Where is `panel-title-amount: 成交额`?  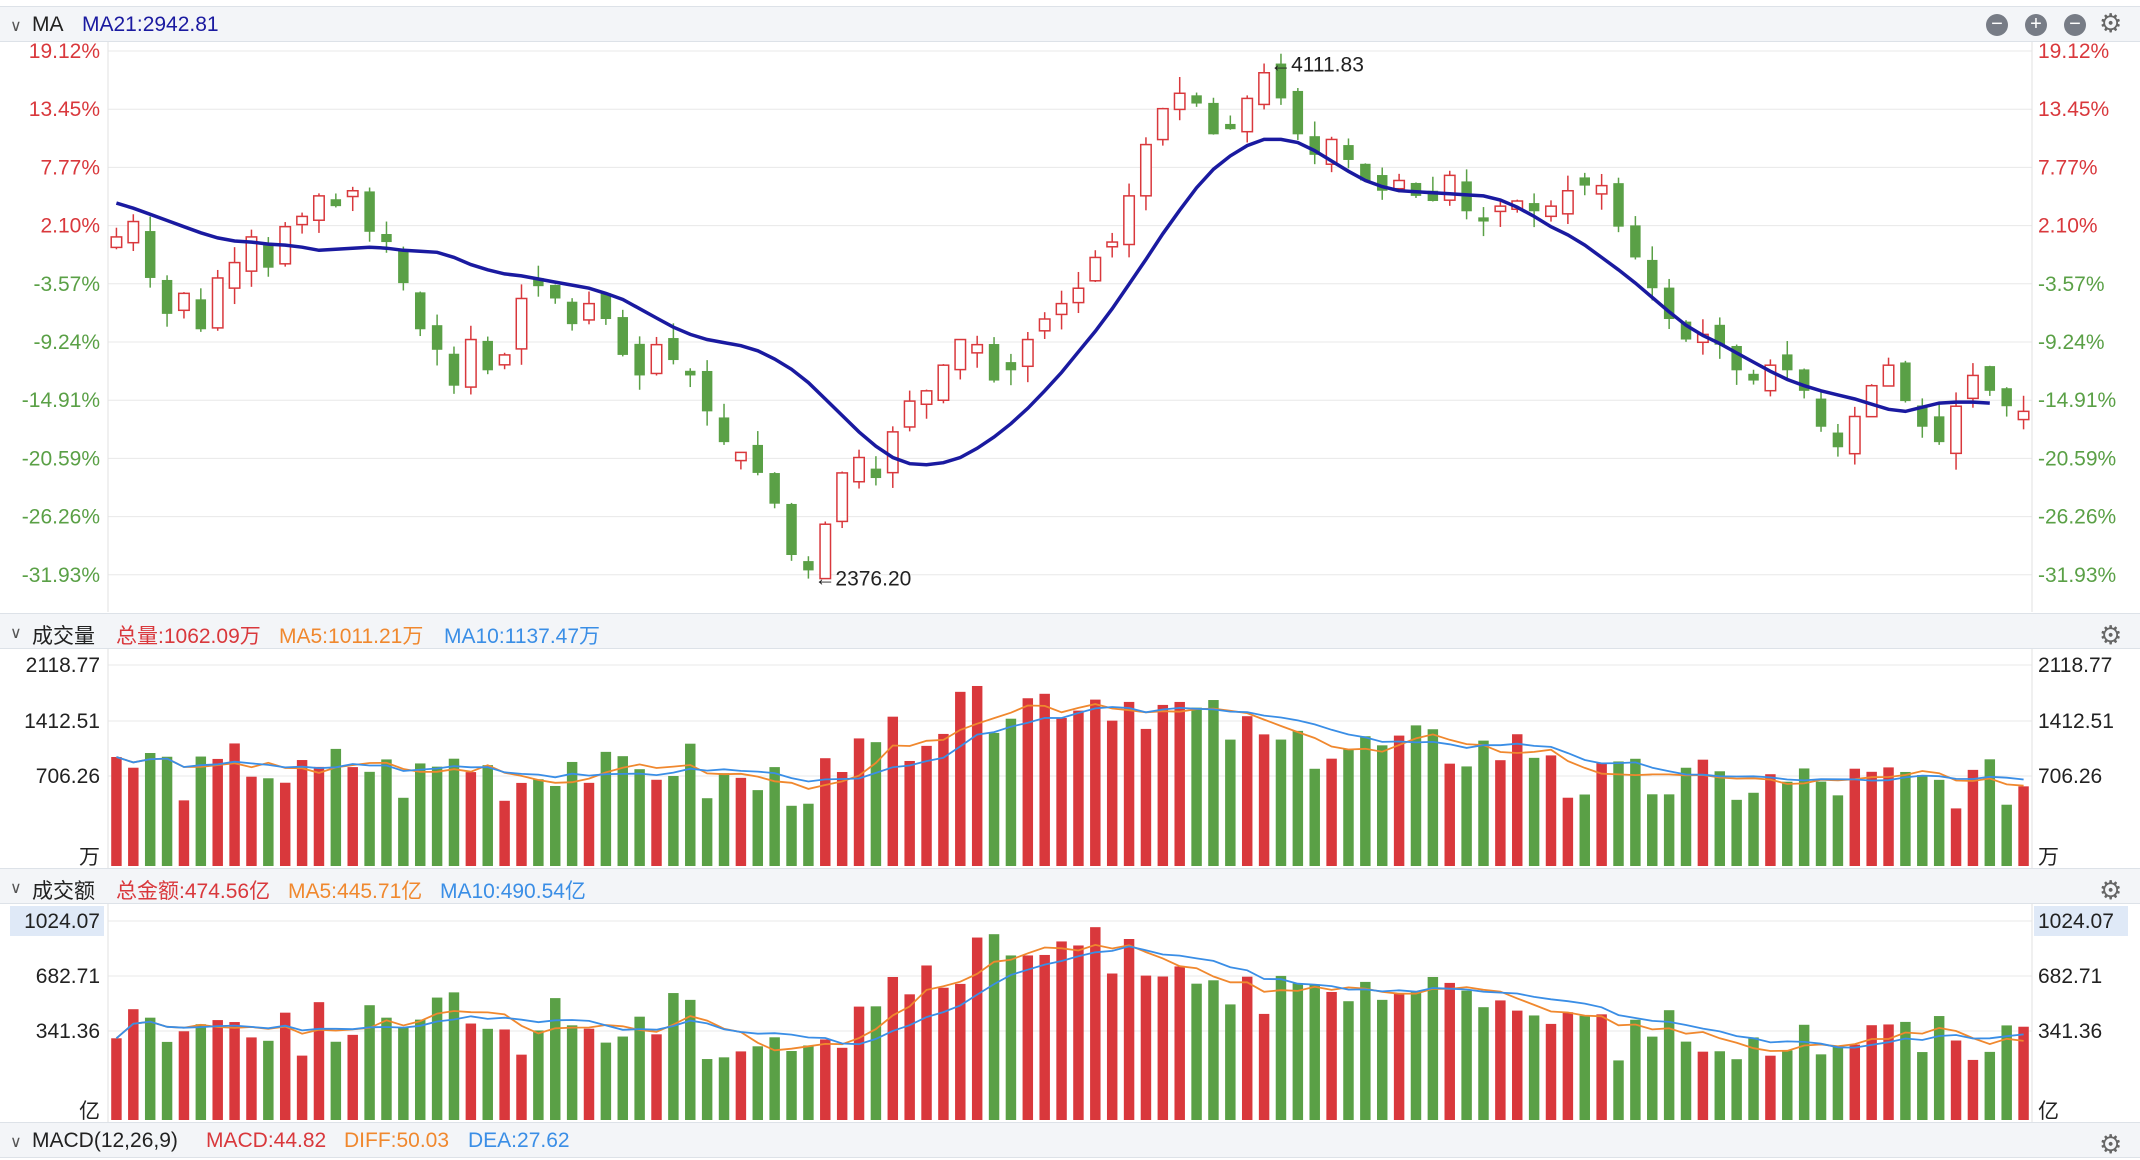 panel-title-amount: 成交额 is located at coordinates (63, 891).